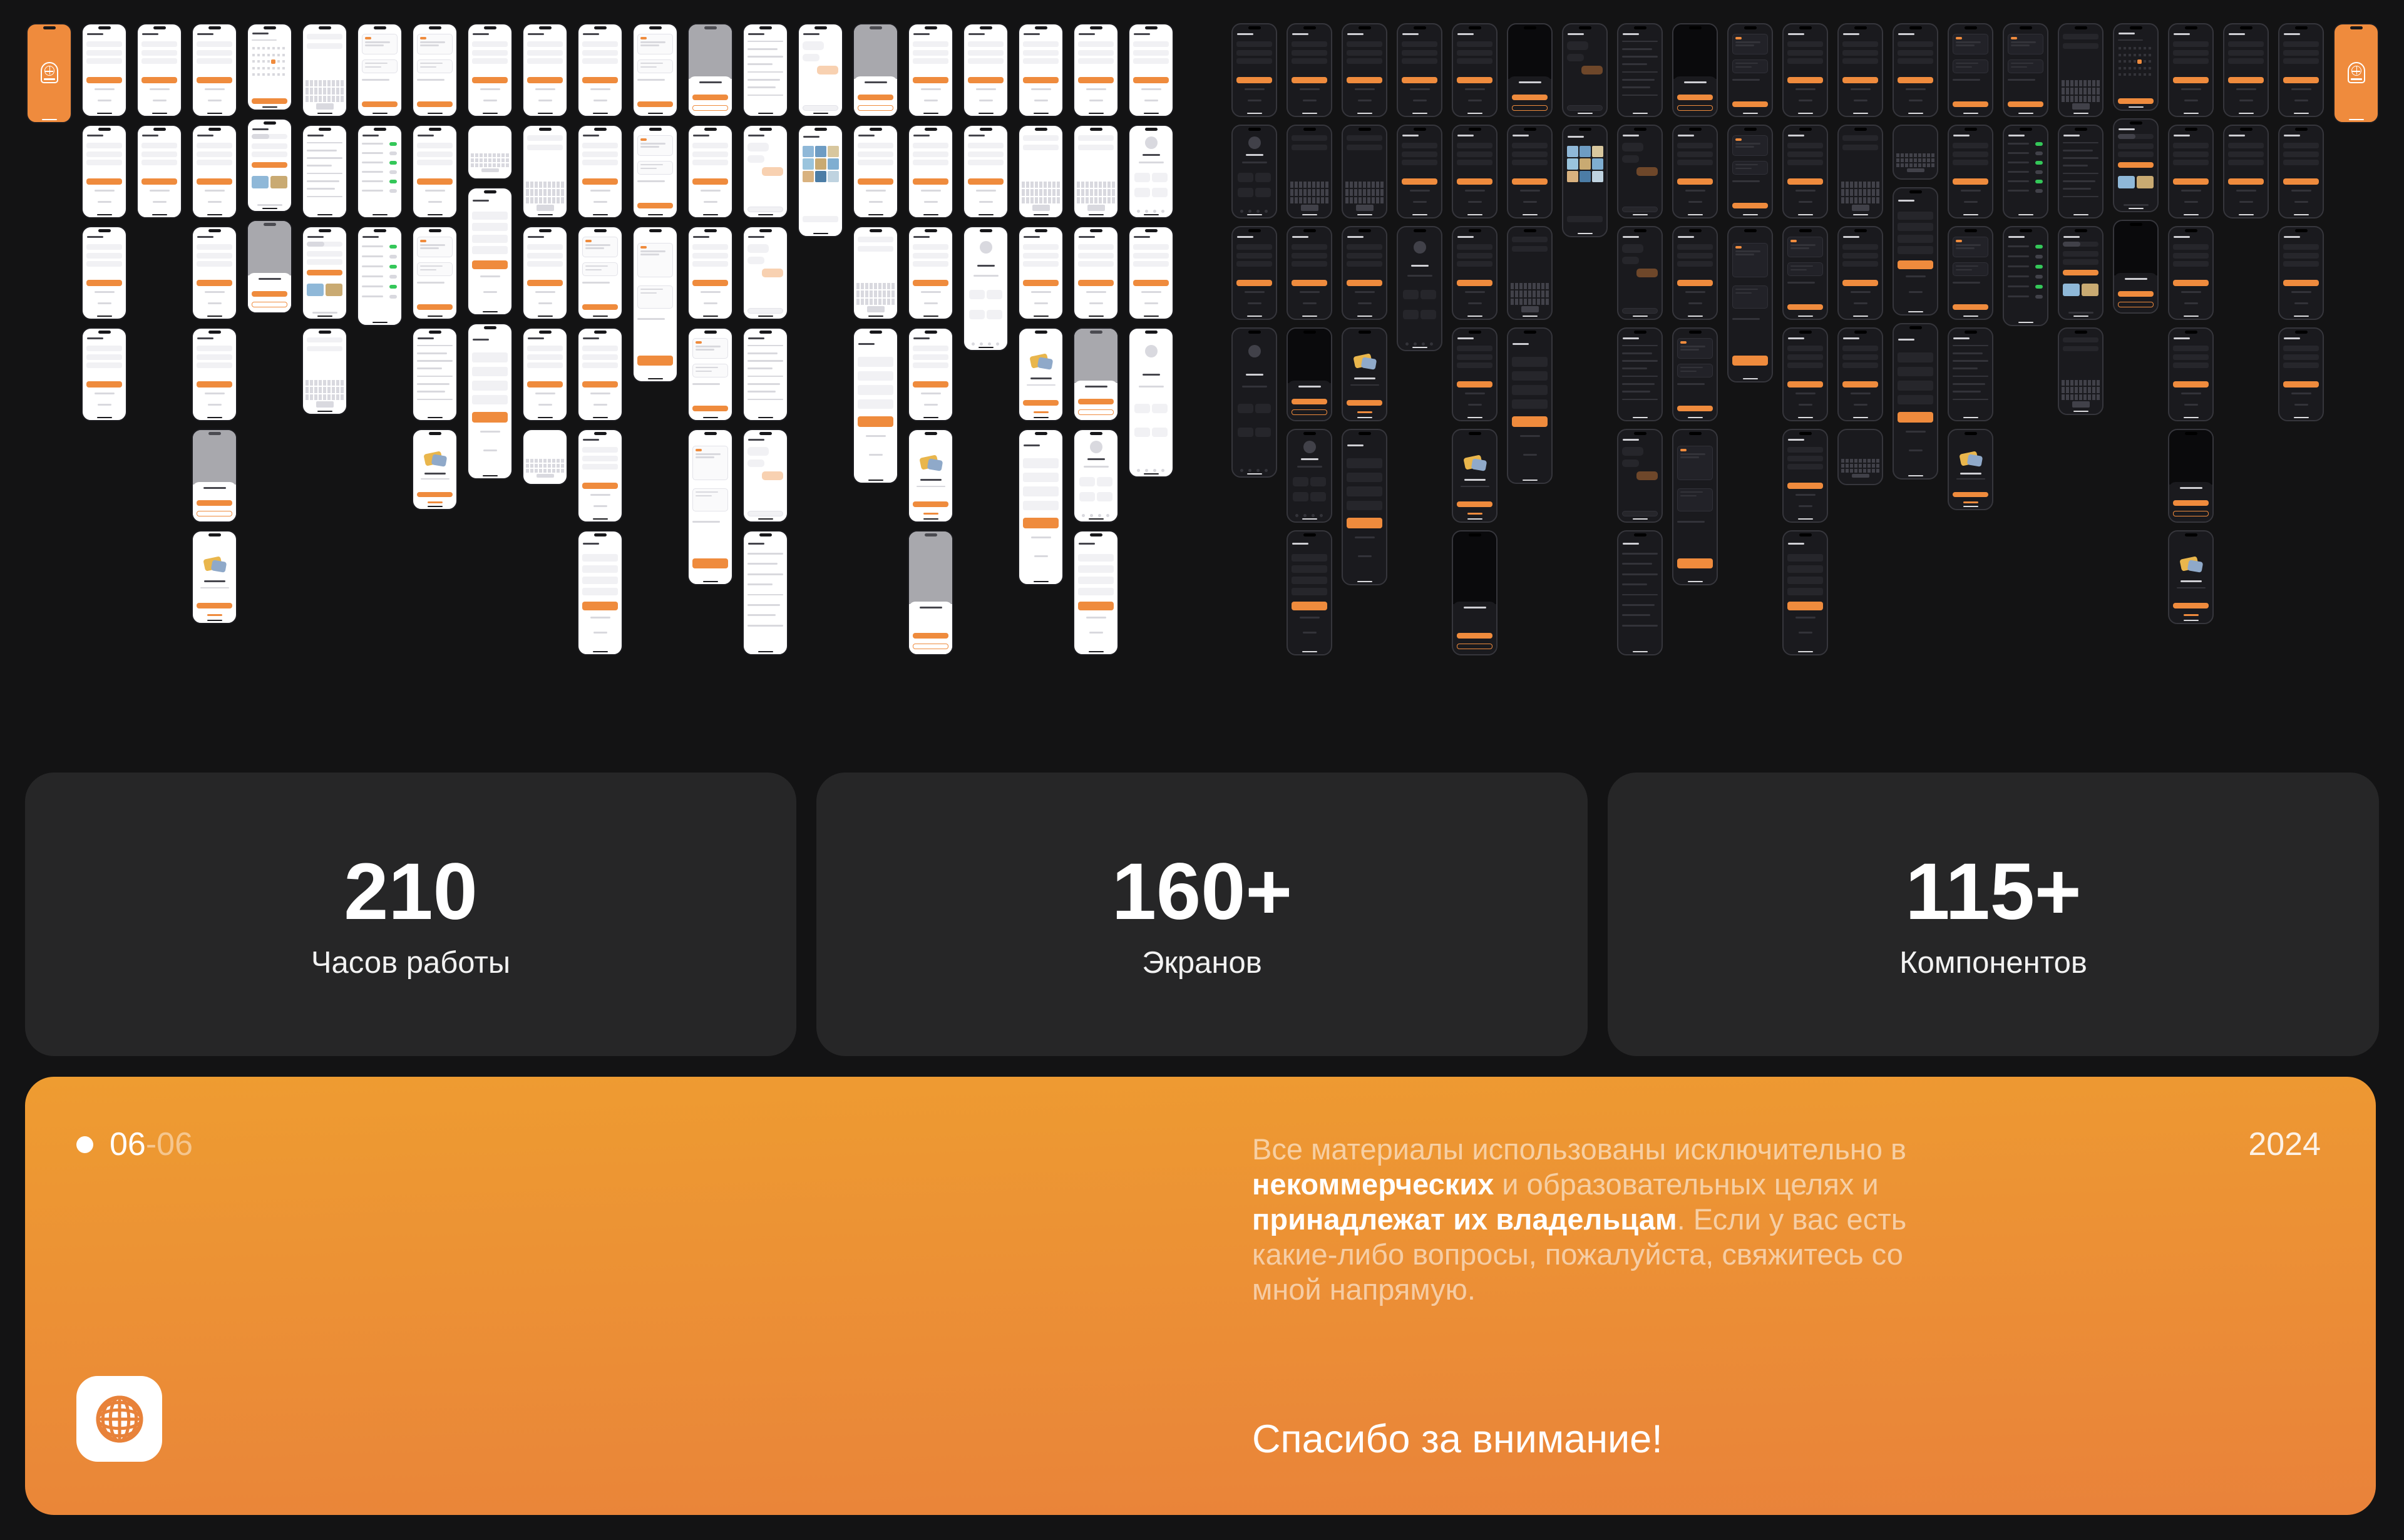 The width and height of the screenshot is (2404, 1540). What do you see at coordinates (1993, 962) in the screenshot?
I see `stat-label: Компонентов` at bounding box center [1993, 962].